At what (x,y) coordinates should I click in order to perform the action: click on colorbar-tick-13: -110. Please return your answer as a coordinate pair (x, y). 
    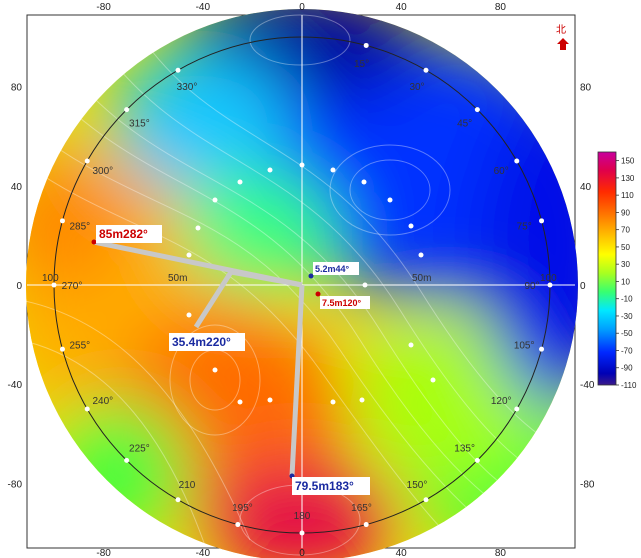
    Looking at the image, I should click on (629, 385).